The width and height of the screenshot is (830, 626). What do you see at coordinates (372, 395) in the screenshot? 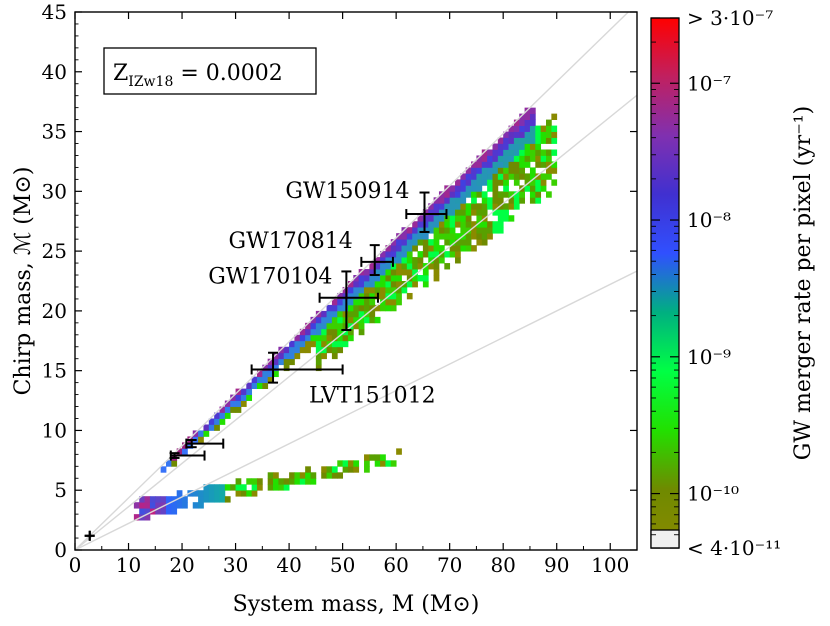
I see `event-label: LVT151012` at bounding box center [372, 395].